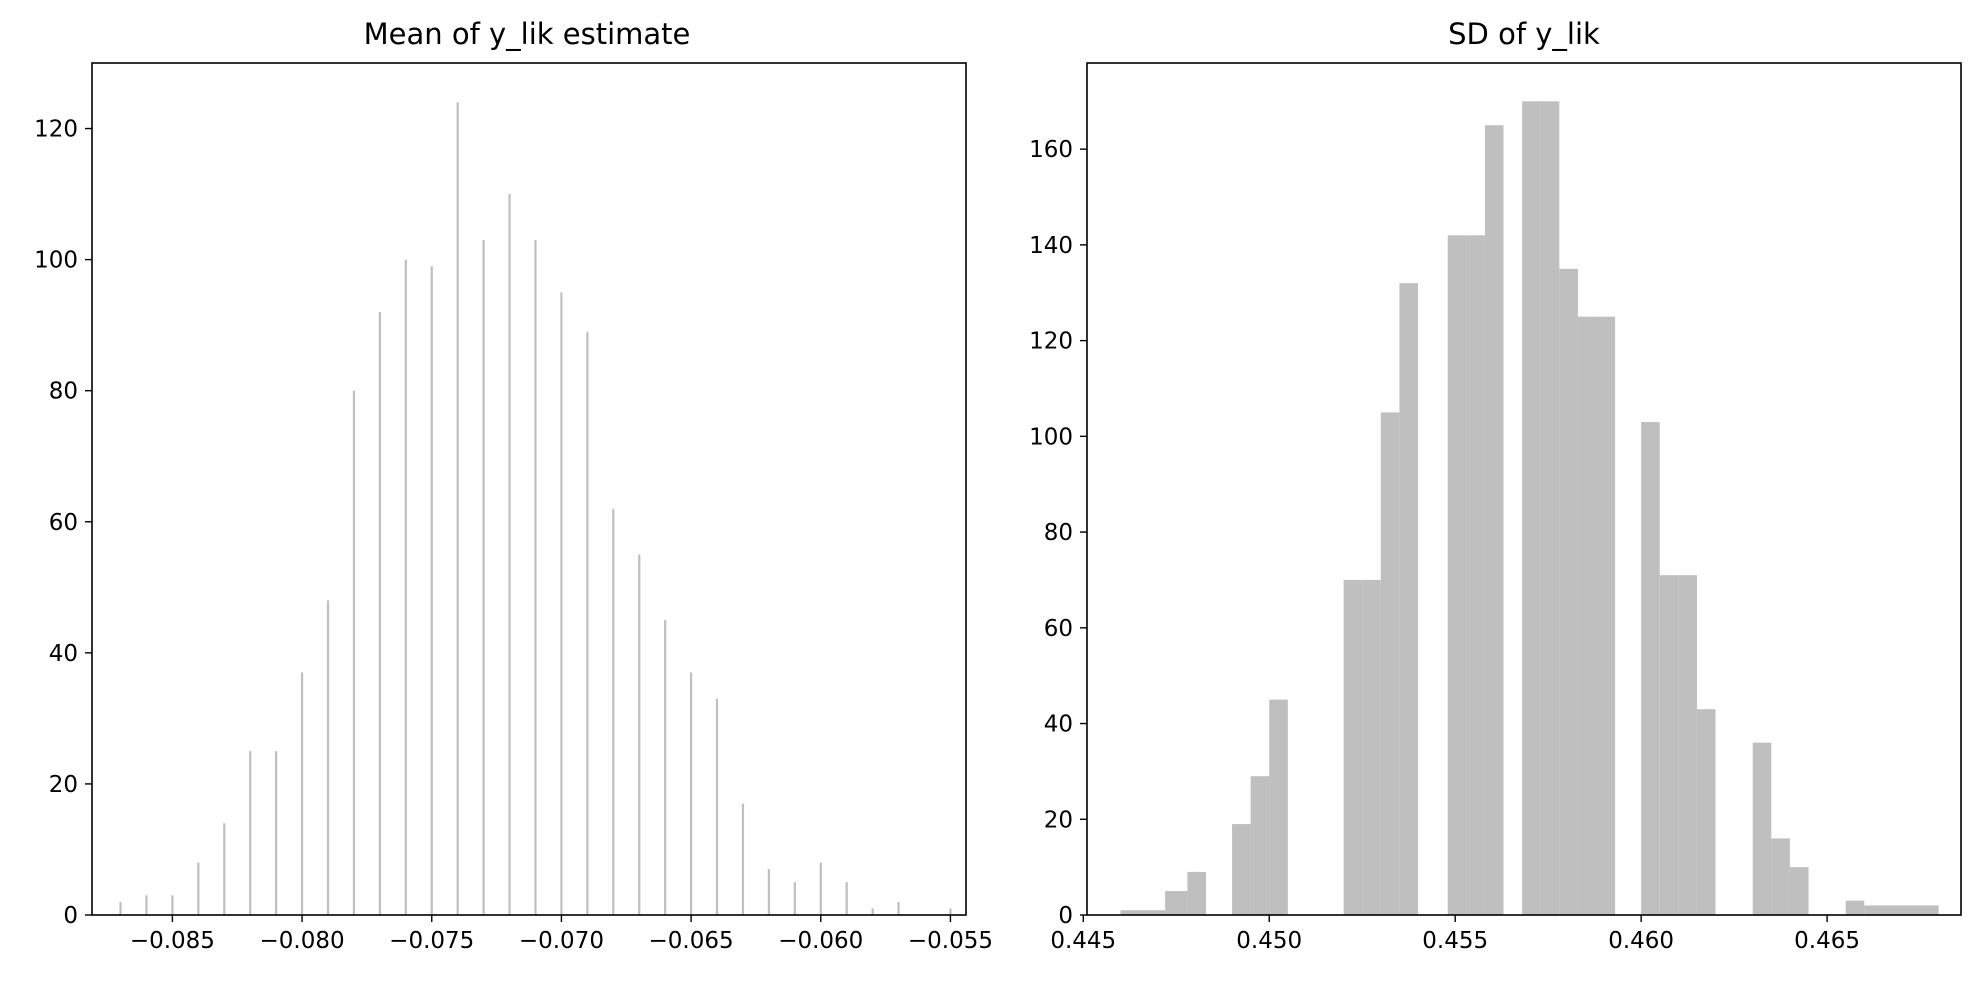  I want to click on sd-histogram-title: SD of y_lik, so click(1524, 34).